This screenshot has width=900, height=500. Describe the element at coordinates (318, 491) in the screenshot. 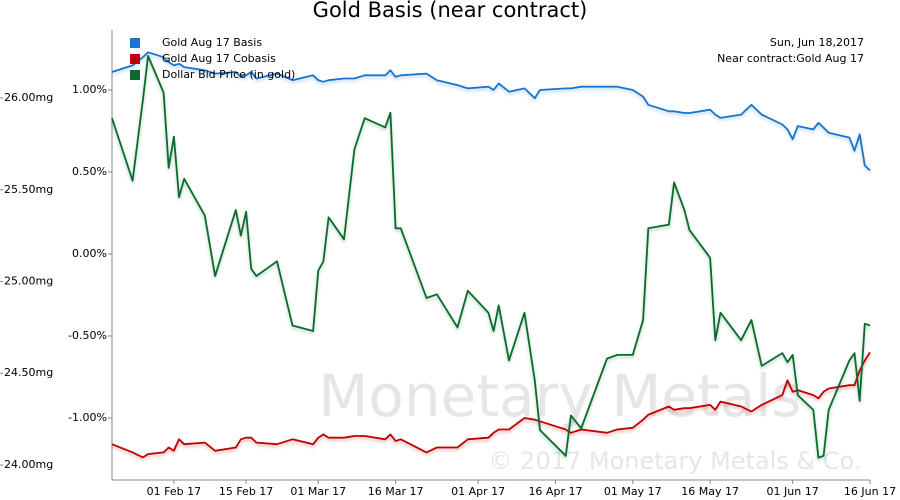

I see `x-tick-label: 01 Mar 17` at that location.